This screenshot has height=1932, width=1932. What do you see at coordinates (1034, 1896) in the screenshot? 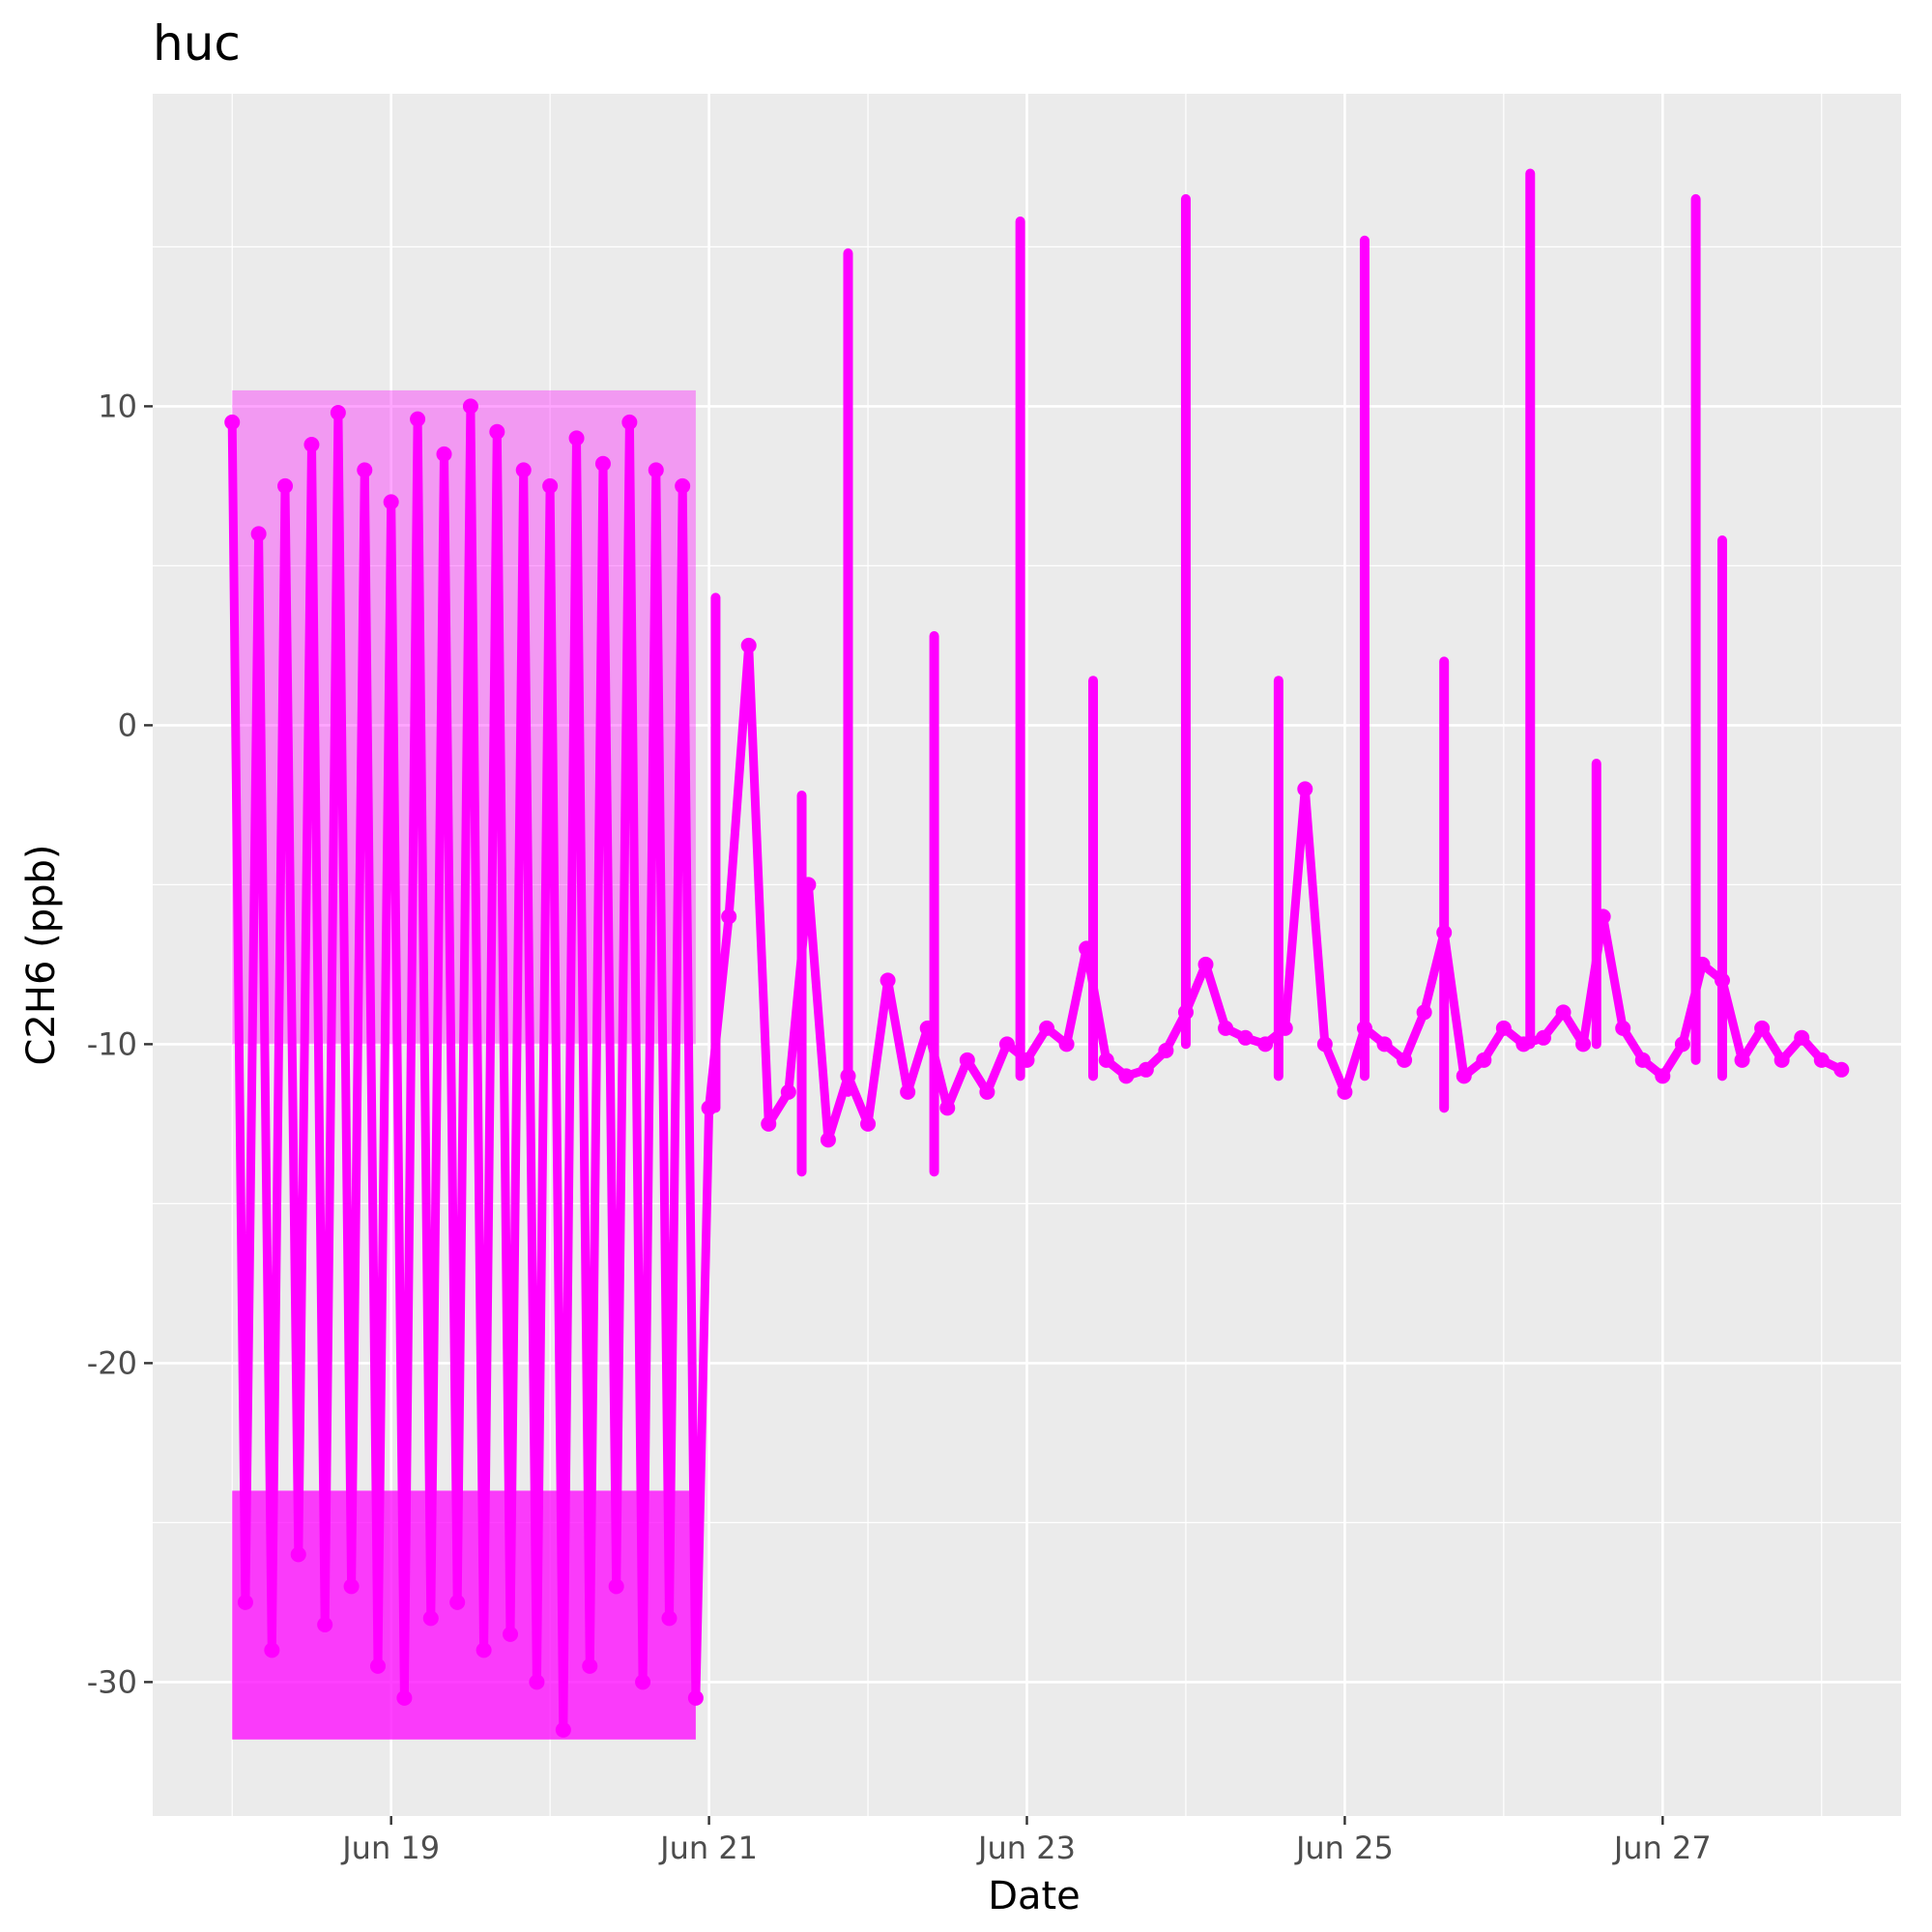
I see `x-axis-title: Date` at bounding box center [1034, 1896].